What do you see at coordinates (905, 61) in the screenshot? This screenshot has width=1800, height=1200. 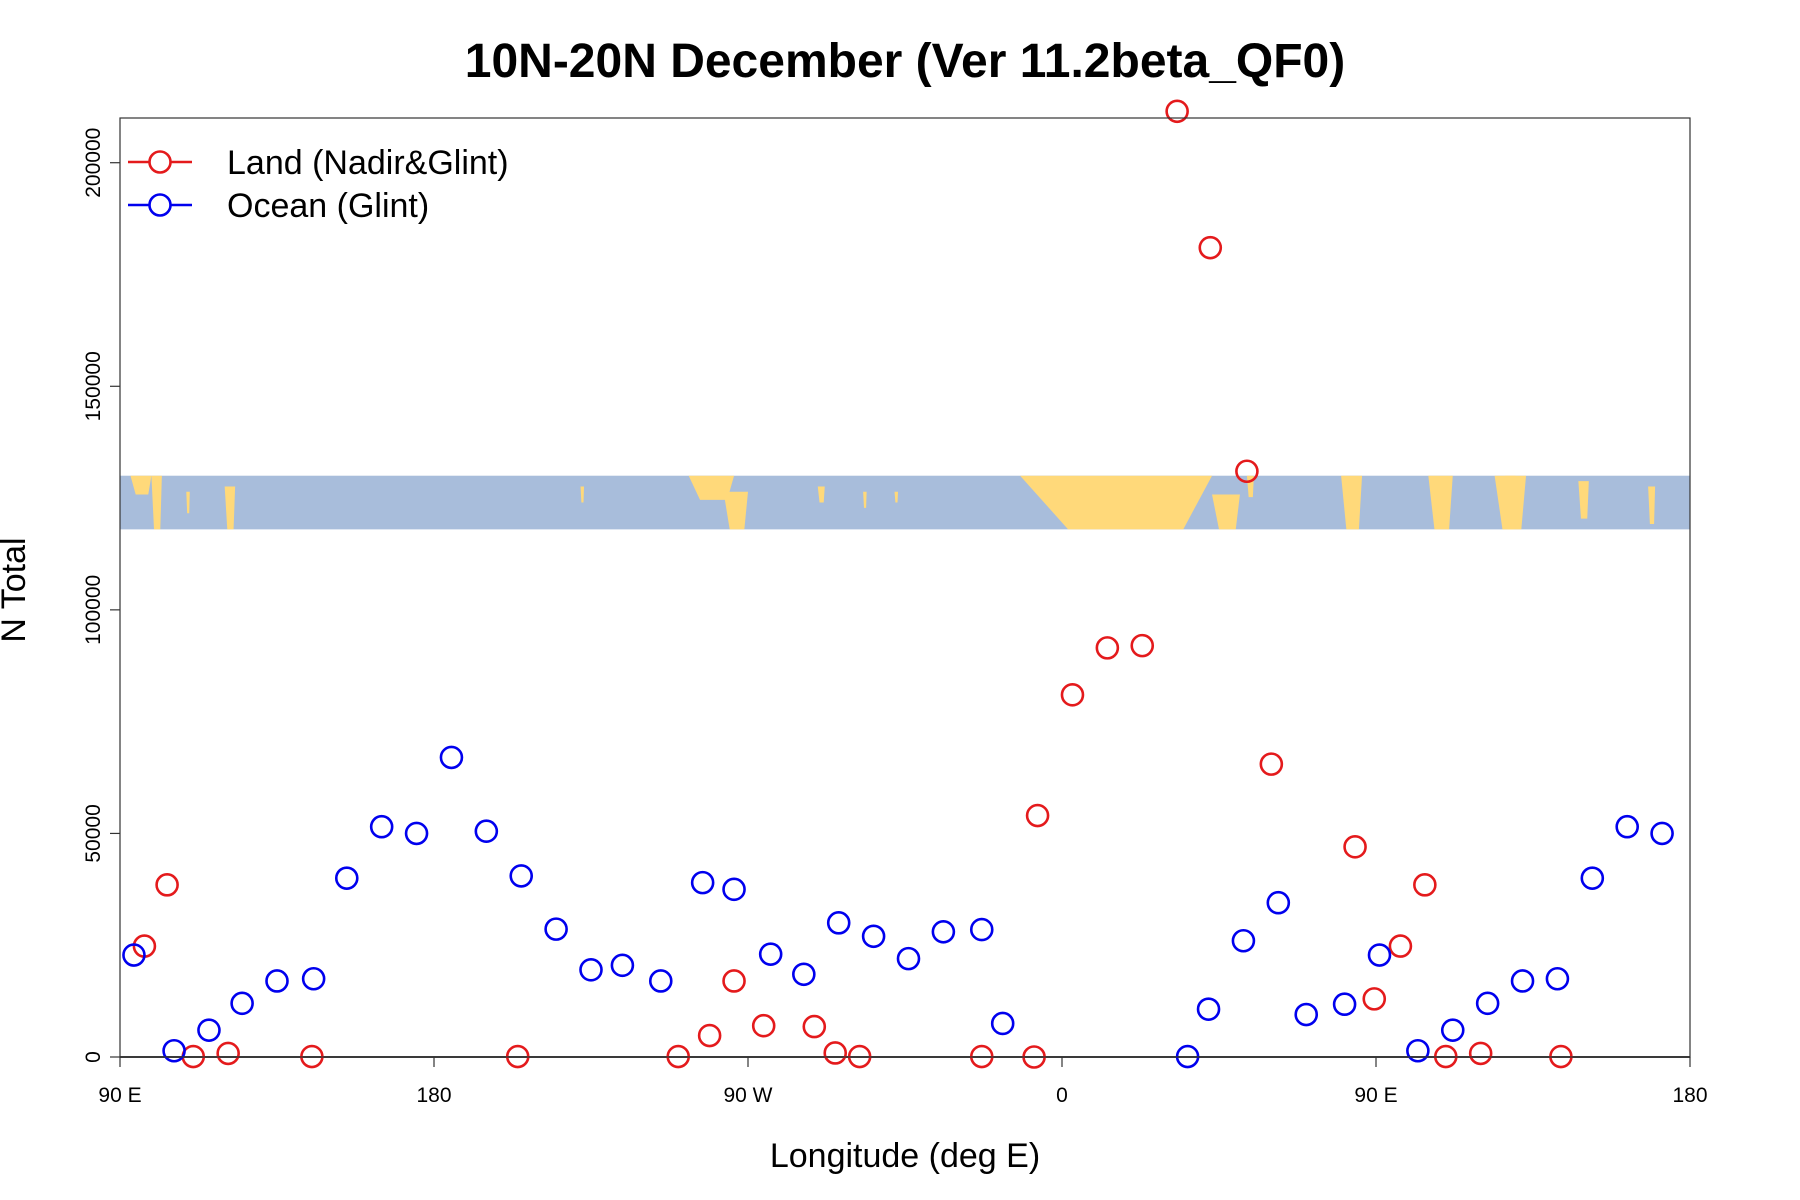 I see `chart-title: 10N-20N December (Ver 11.2beta_QF0)` at bounding box center [905, 61].